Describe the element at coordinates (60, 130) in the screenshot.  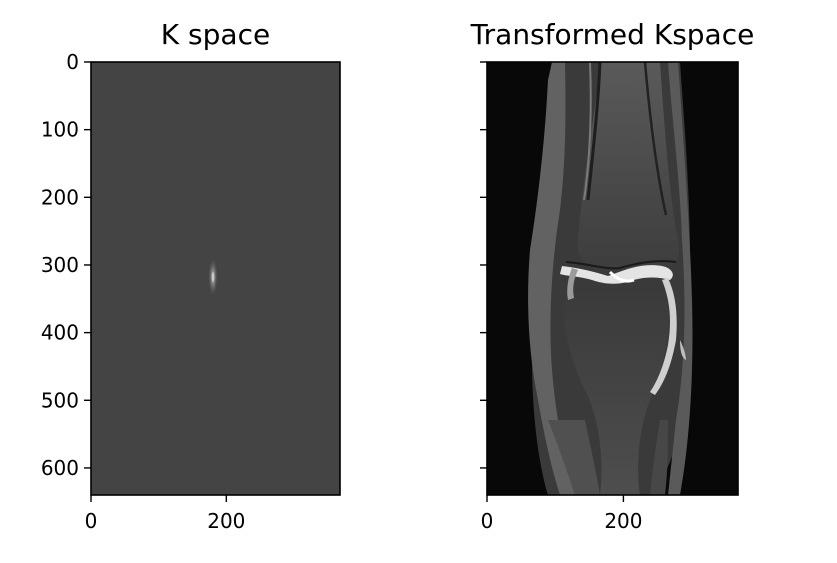
I see `kspace-ytick-label: 100` at that location.